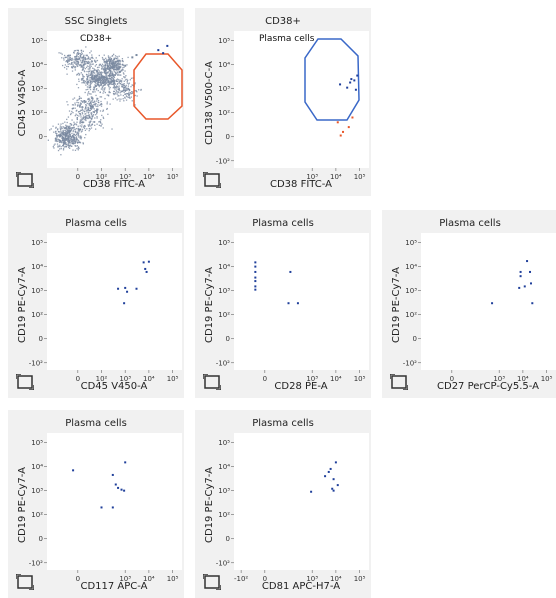  I want to click on y-tick-label: 10⁴, so click(37, 467).